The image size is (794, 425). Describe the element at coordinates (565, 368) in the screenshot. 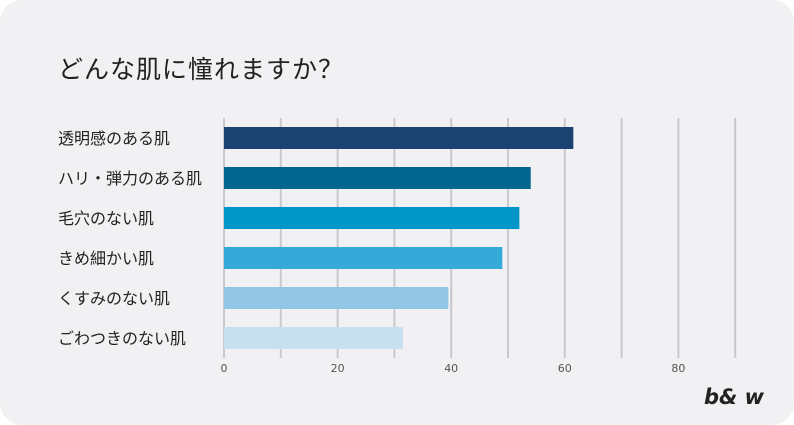

I see `x-tick-label: 60` at that location.